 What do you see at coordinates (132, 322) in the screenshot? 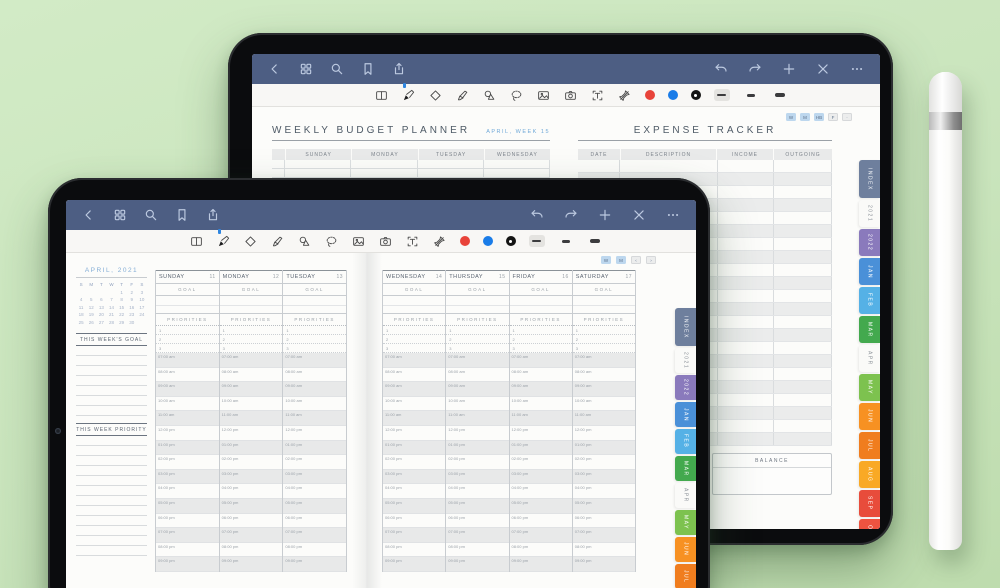
I see `calendar-day: 30` at bounding box center [132, 322].